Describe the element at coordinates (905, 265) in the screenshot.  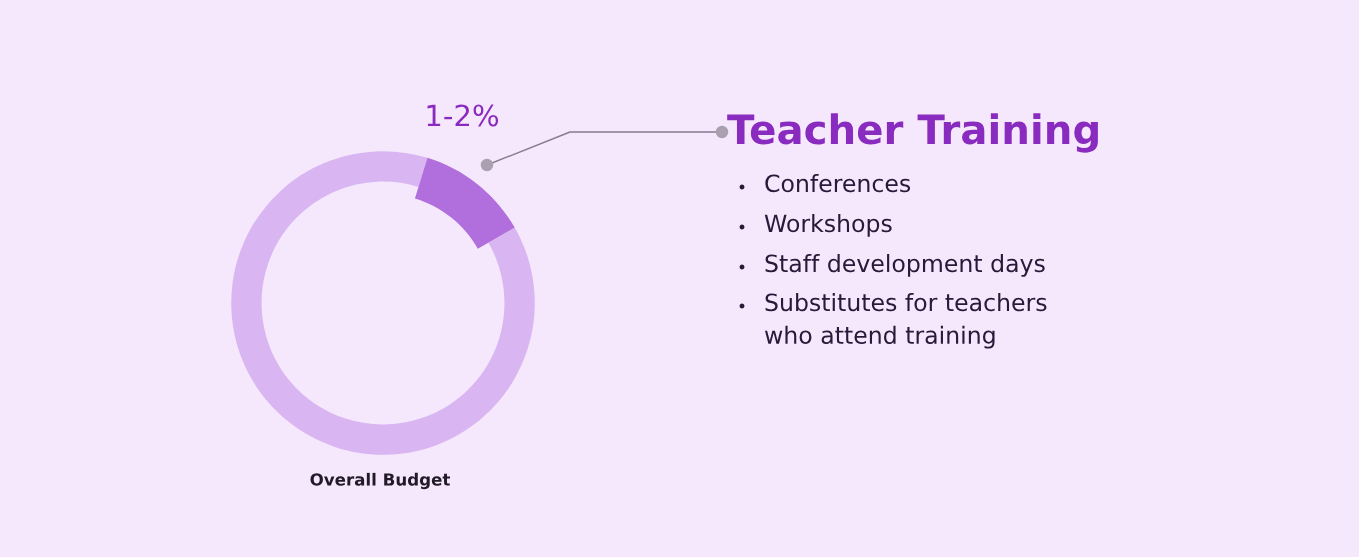
I see `text: Staff development days` at that location.